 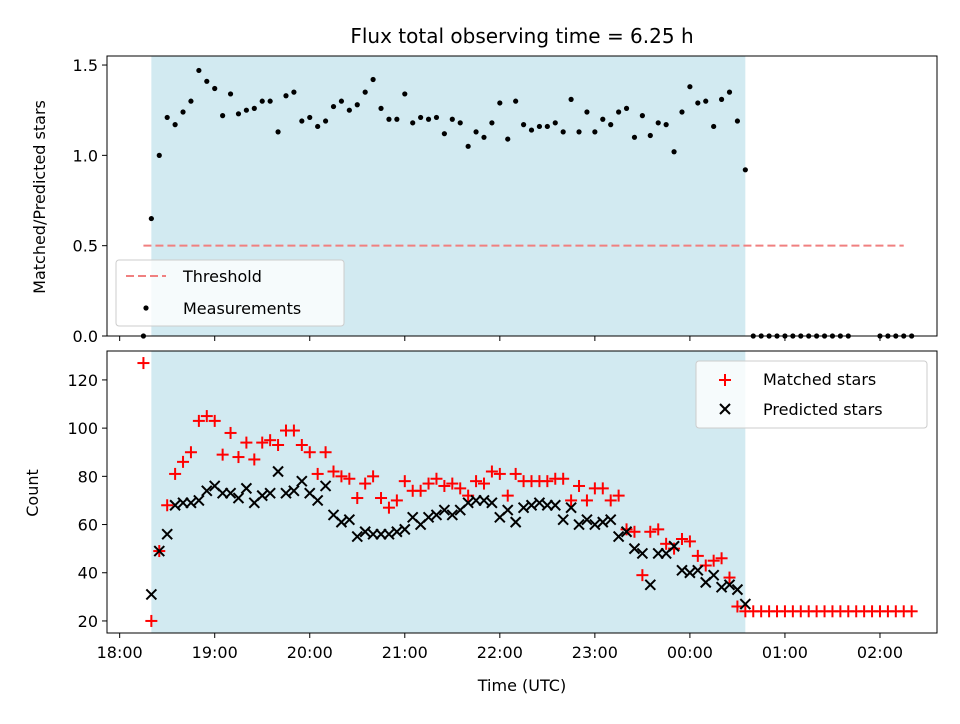 I want to click on y-tick-label: 80, so click(x=88, y=476).